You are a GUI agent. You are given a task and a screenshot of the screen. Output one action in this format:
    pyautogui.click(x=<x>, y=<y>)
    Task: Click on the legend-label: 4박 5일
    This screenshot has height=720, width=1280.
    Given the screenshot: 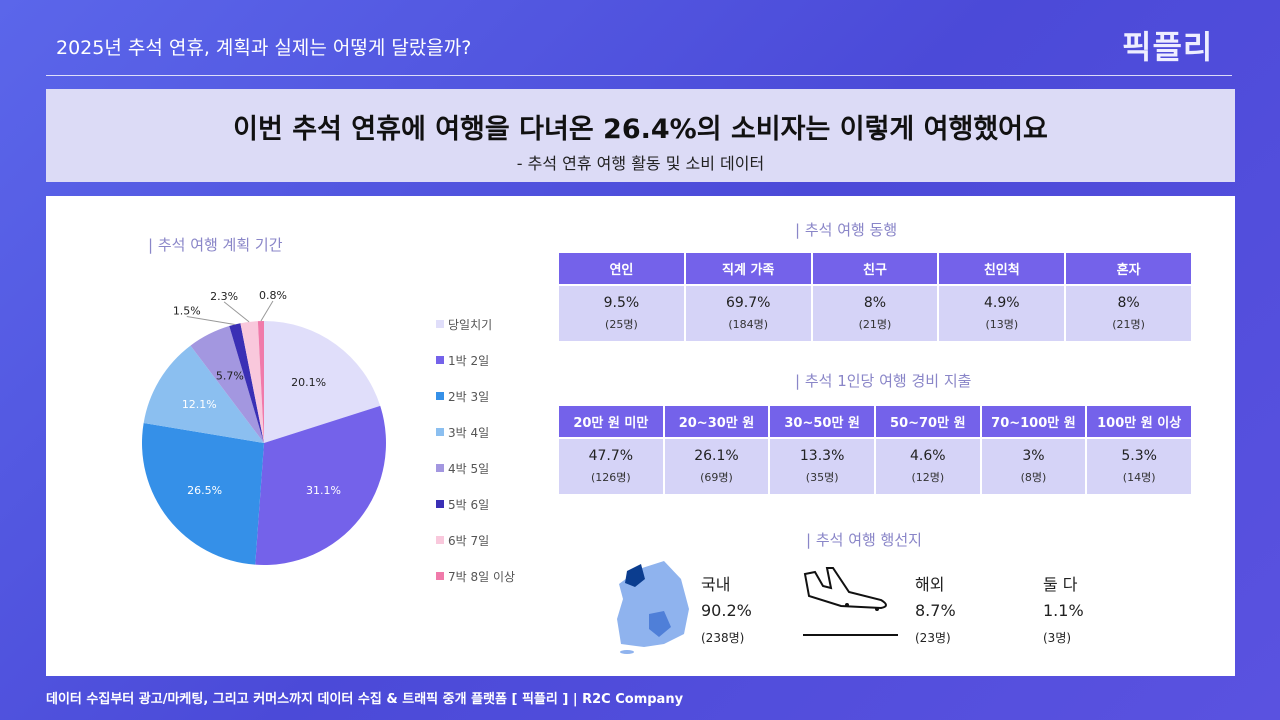 What is the action you would take?
    pyautogui.click(x=469, y=468)
    